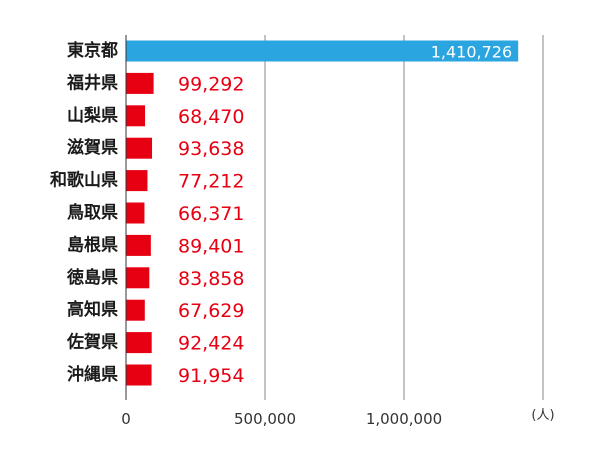 The width and height of the screenshot is (600, 455). I want to click on value-label-4: 93,638, so click(211, 149).